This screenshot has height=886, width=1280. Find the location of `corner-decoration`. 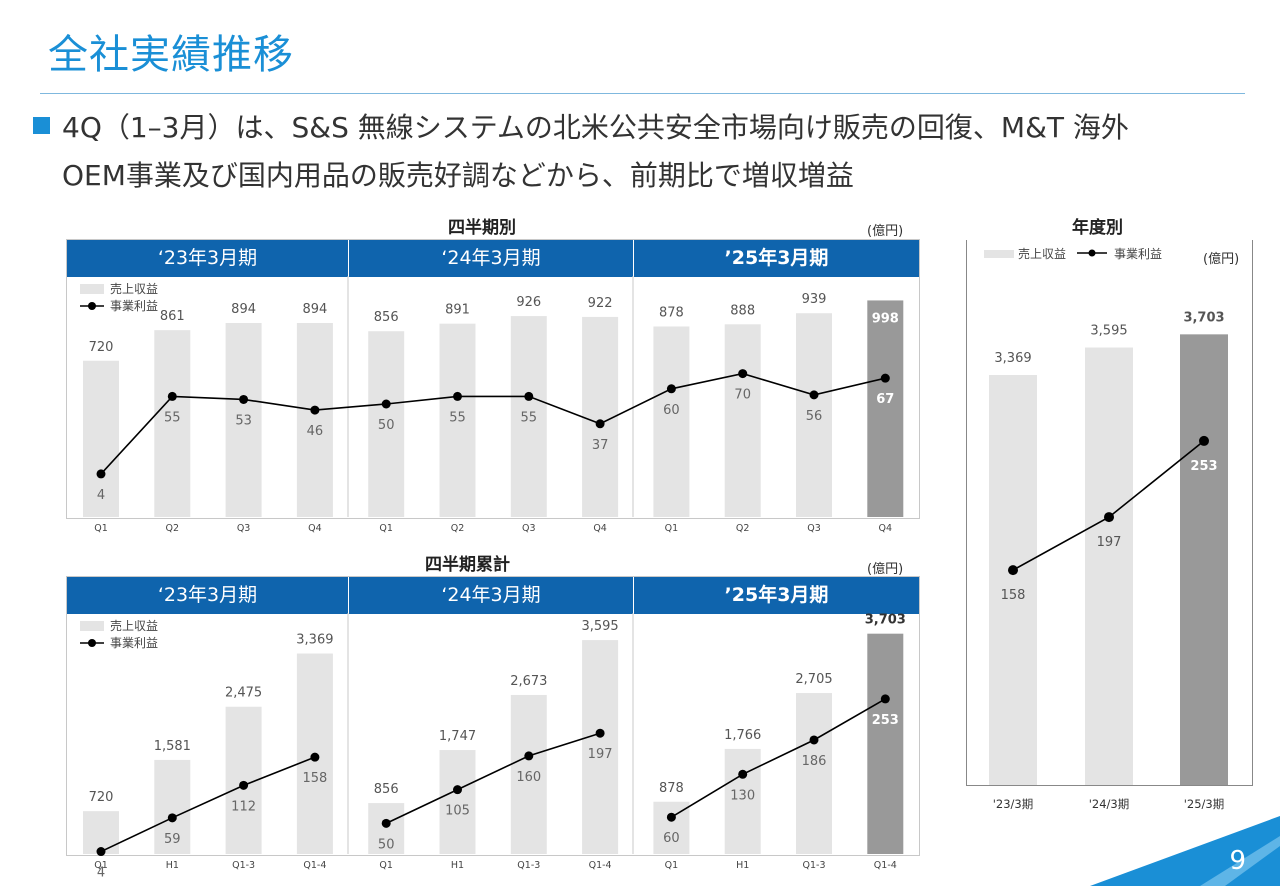

corner-decoration is located at coordinates (1185, 851).